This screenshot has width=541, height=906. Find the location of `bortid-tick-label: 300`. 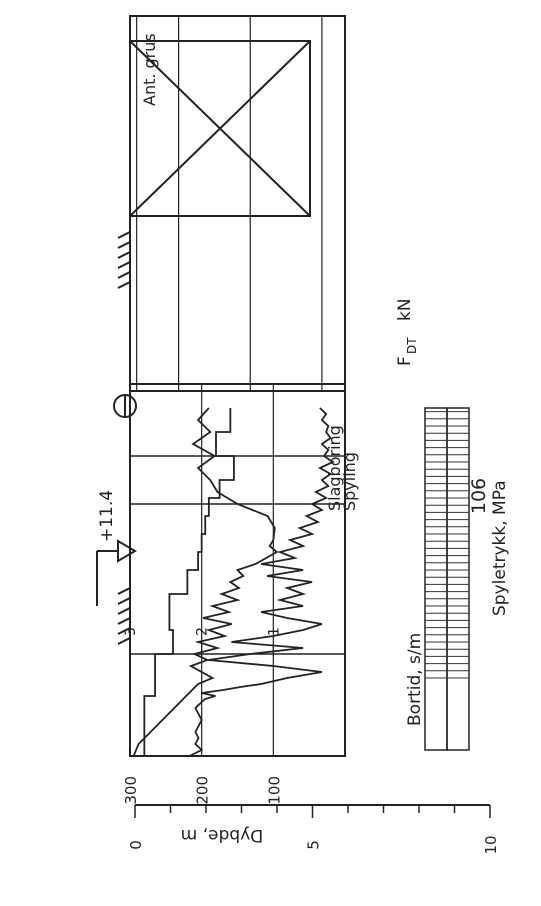

bortid-tick-label: 300 is located at coordinates (131, 790).